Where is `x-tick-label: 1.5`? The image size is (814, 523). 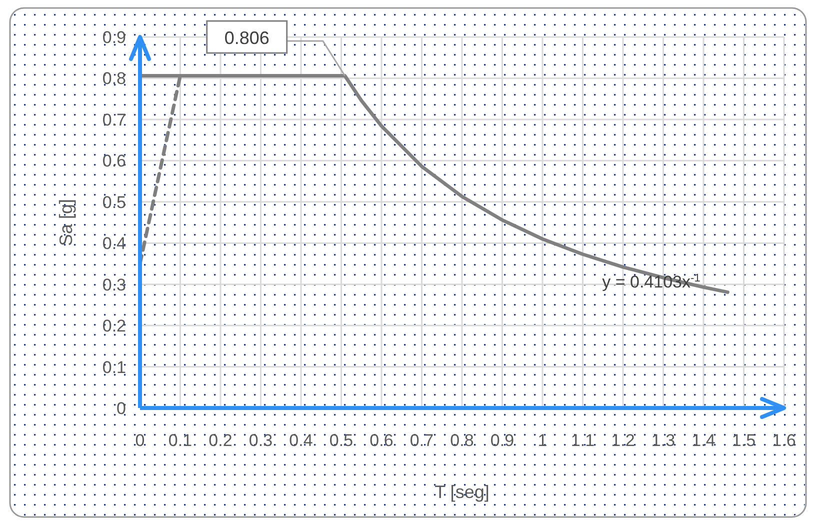
x-tick-label: 1.5 is located at coordinates (744, 440).